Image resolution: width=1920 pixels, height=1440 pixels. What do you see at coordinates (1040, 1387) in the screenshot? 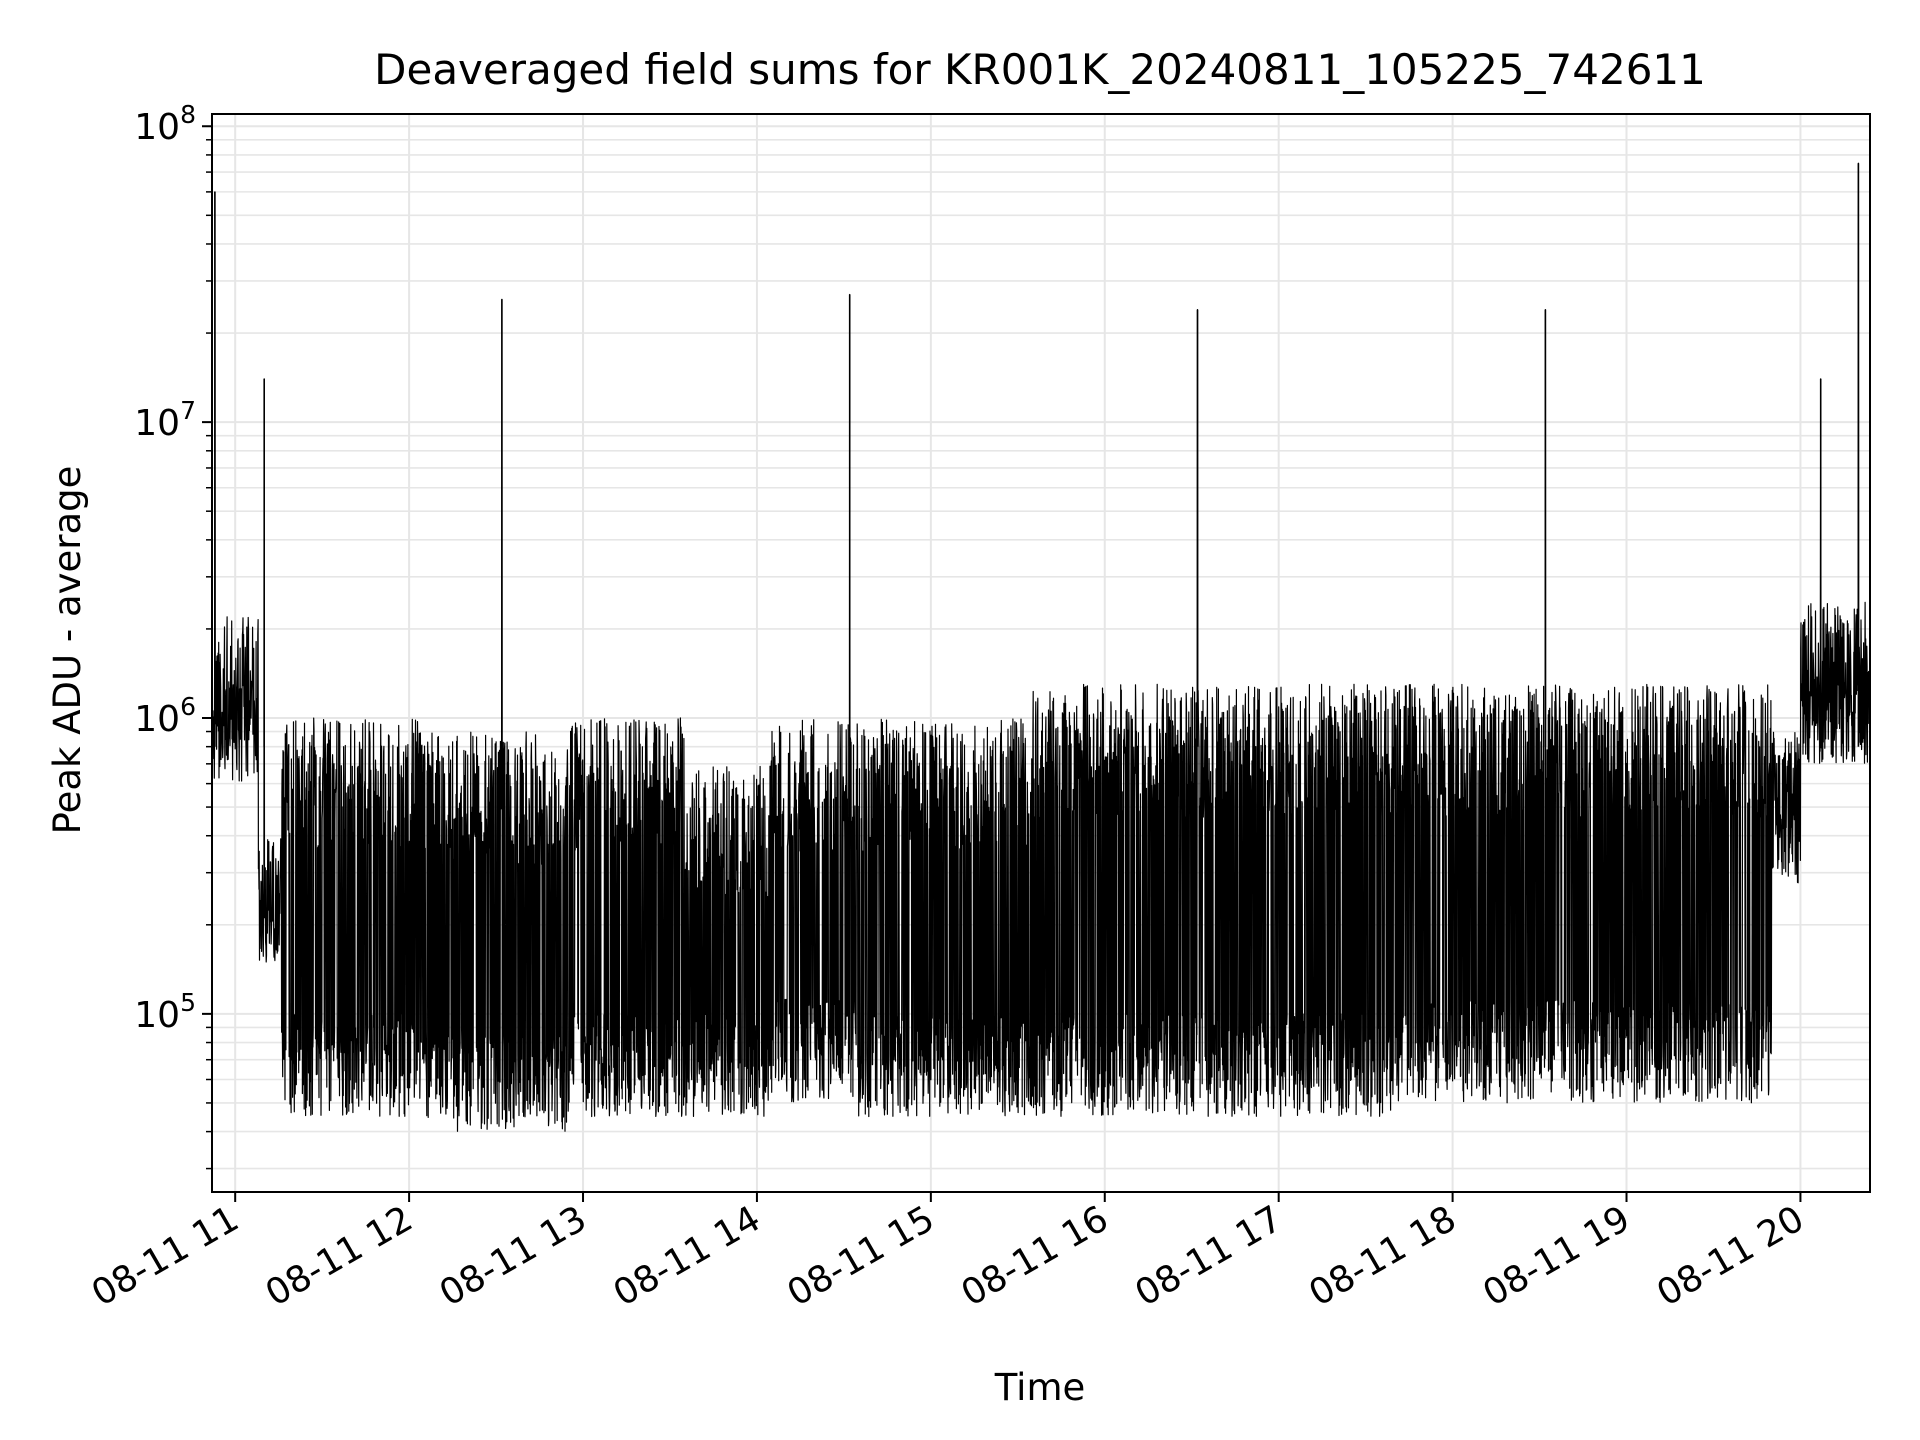
I see `x-axis-label: Time` at bounding box center [1040, 1387].